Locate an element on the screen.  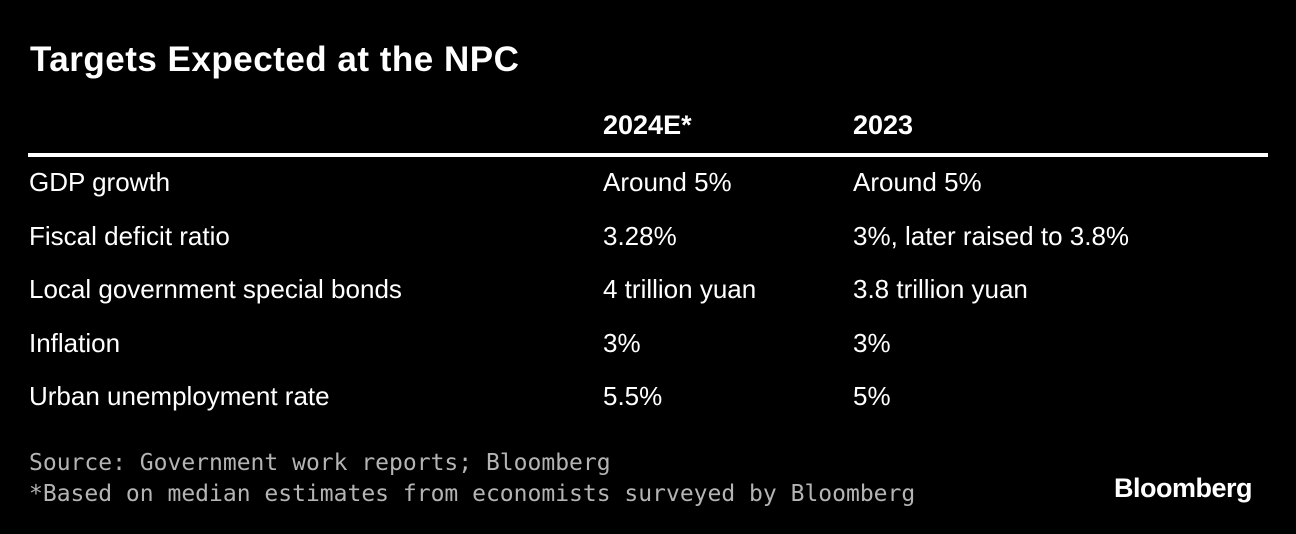
value-2023: 3%, later raised to 3.8% is located at coordinates (991, 236).